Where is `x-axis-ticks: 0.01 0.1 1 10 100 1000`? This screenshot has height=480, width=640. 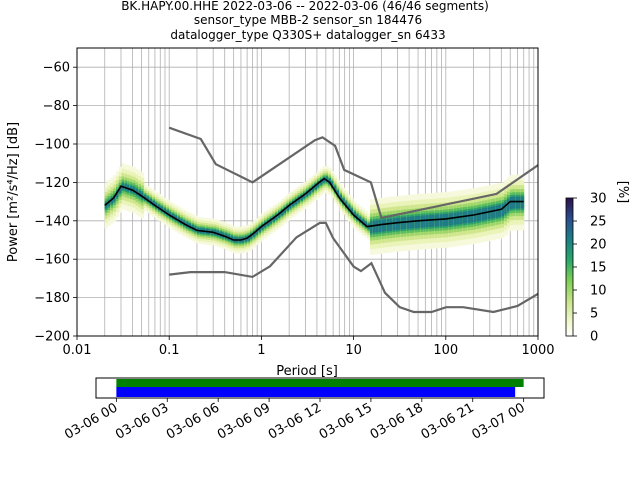 x-axis-ticks: 0.01 0.1 1 10 100 1000 is located at coordinates (309, 347).